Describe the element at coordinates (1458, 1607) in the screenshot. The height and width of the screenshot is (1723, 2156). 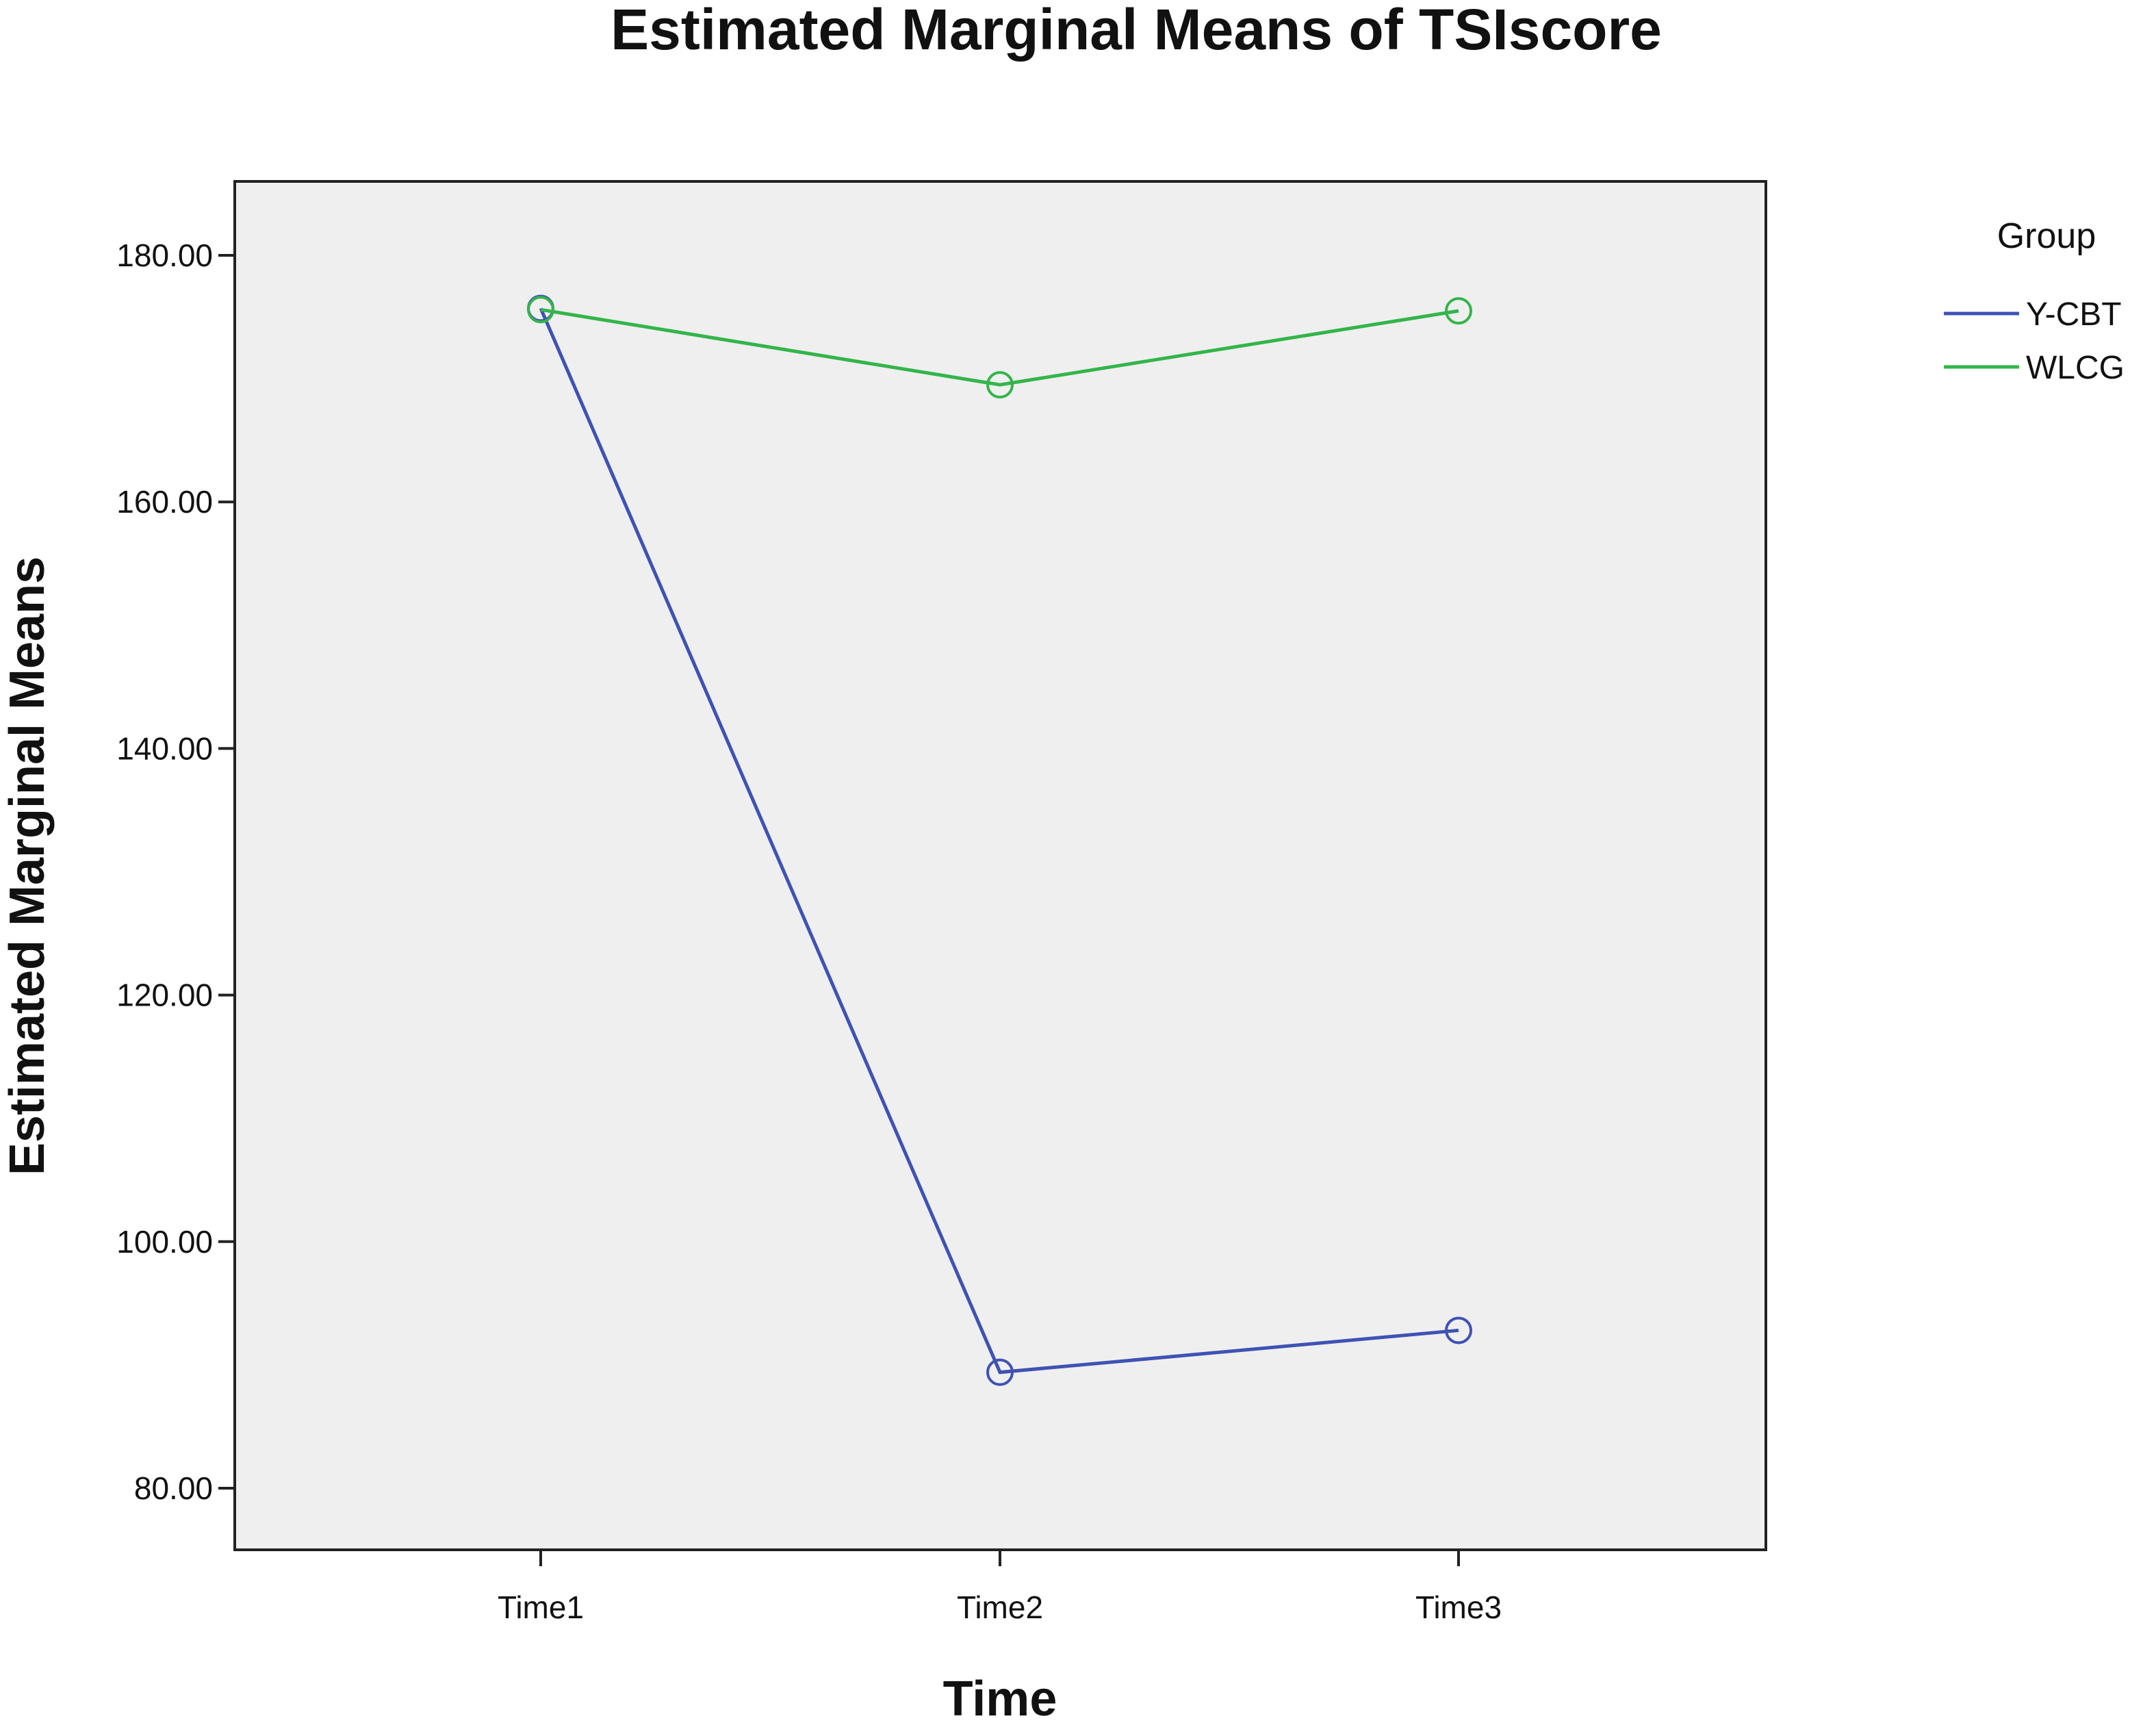
I see `x-tick-label: Time3` at that location.